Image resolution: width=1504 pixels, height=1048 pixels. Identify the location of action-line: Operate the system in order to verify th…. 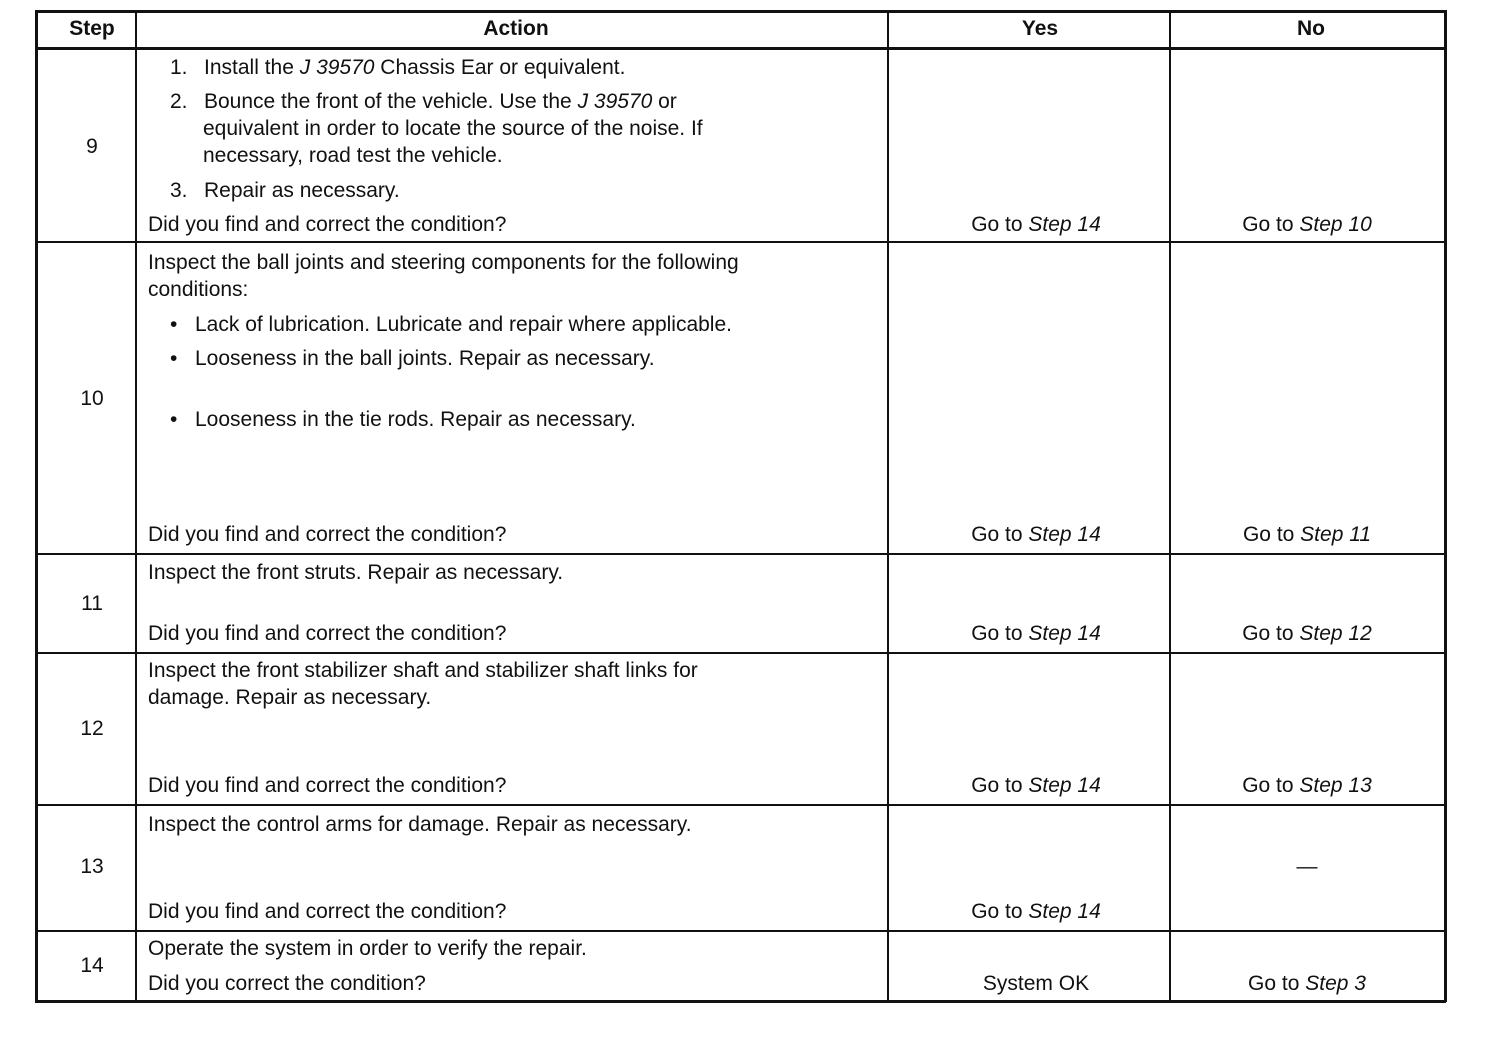
(367, 949).